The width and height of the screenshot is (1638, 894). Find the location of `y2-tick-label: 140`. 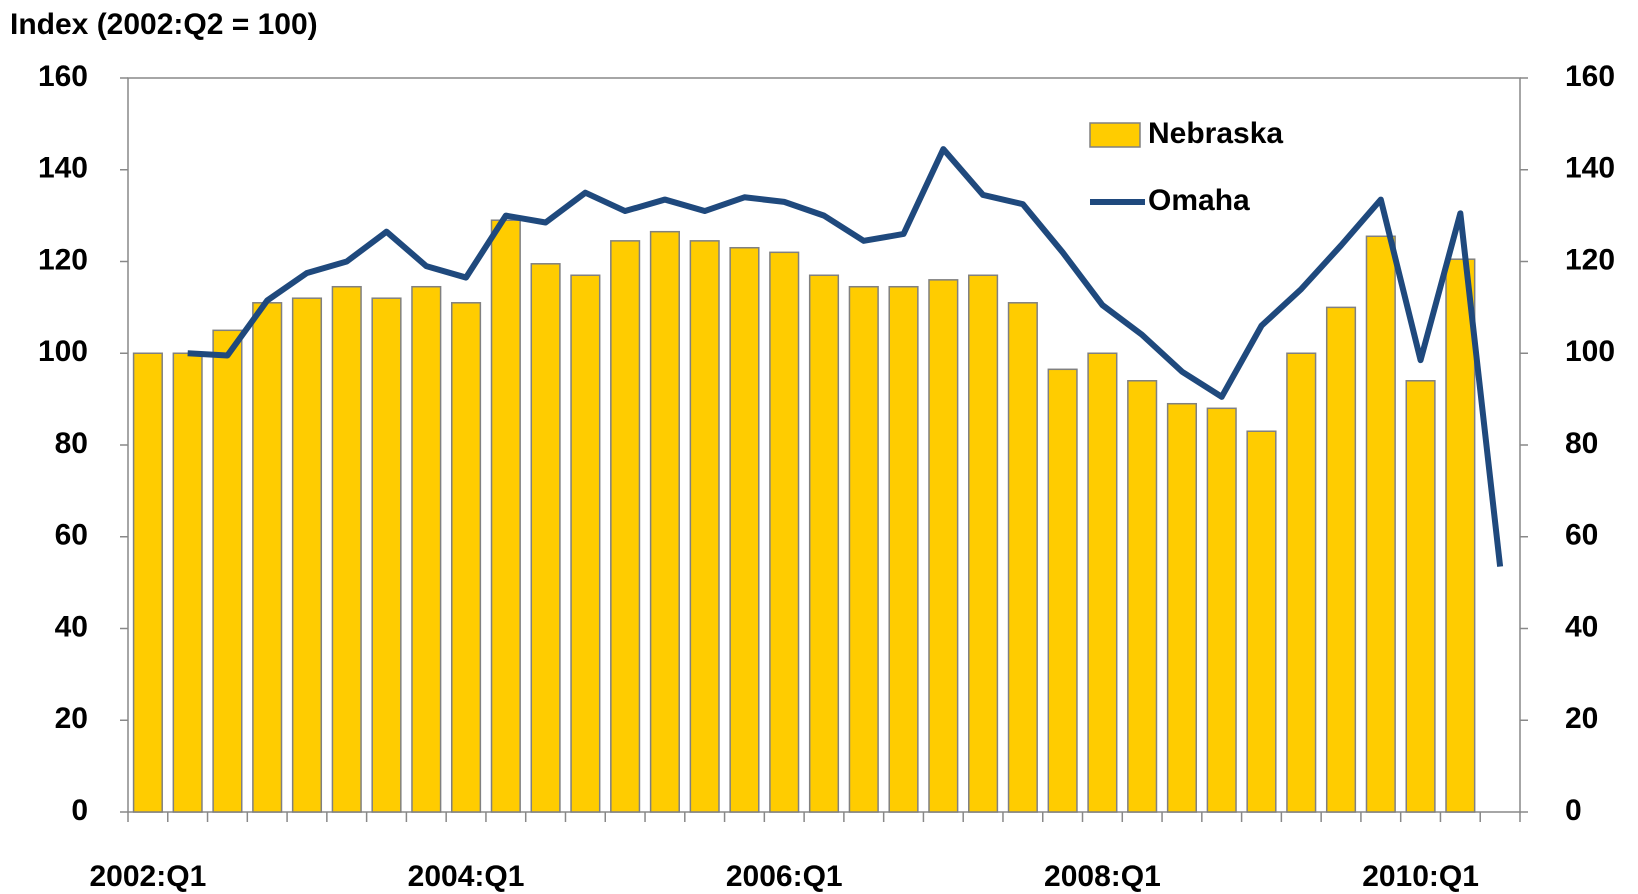

y2-tick-label: 140 is located at coordinates (1590, 168).